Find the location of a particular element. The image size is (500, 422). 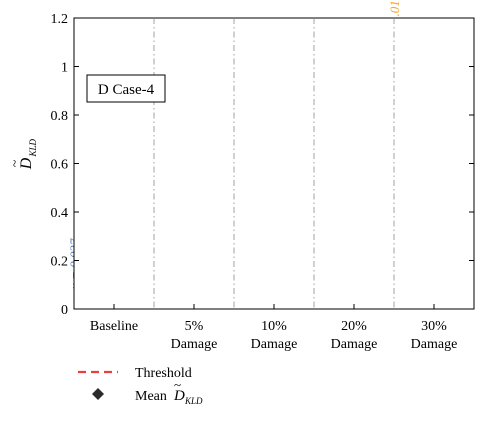

panel-label-box is located at coordinates (126, 88).